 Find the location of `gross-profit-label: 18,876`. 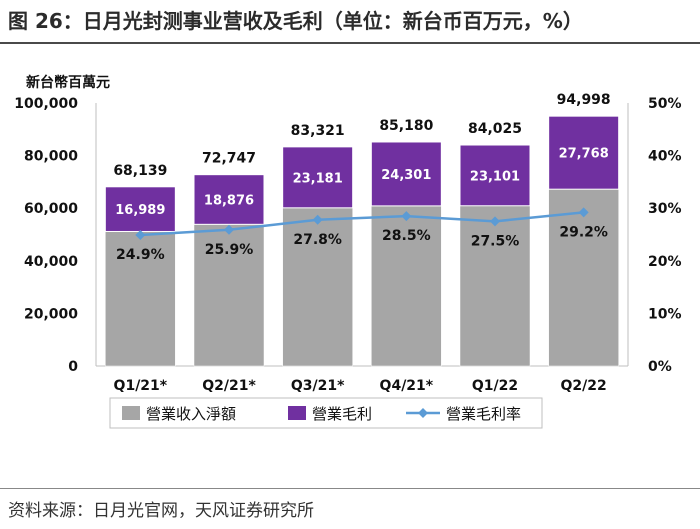

gross-profit-label: 18,876 is located at coordinates (229, 200).